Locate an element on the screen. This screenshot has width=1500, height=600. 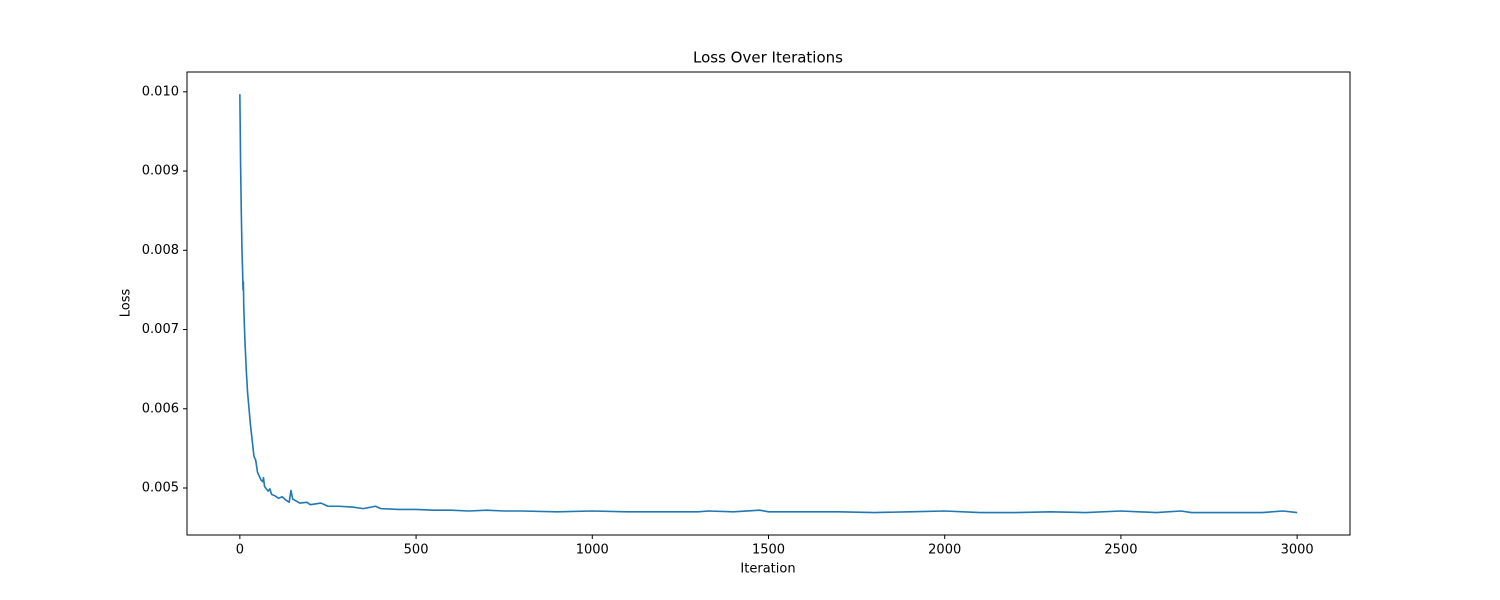
x-tick-label: 2000 is located at coordinates (944, 550).